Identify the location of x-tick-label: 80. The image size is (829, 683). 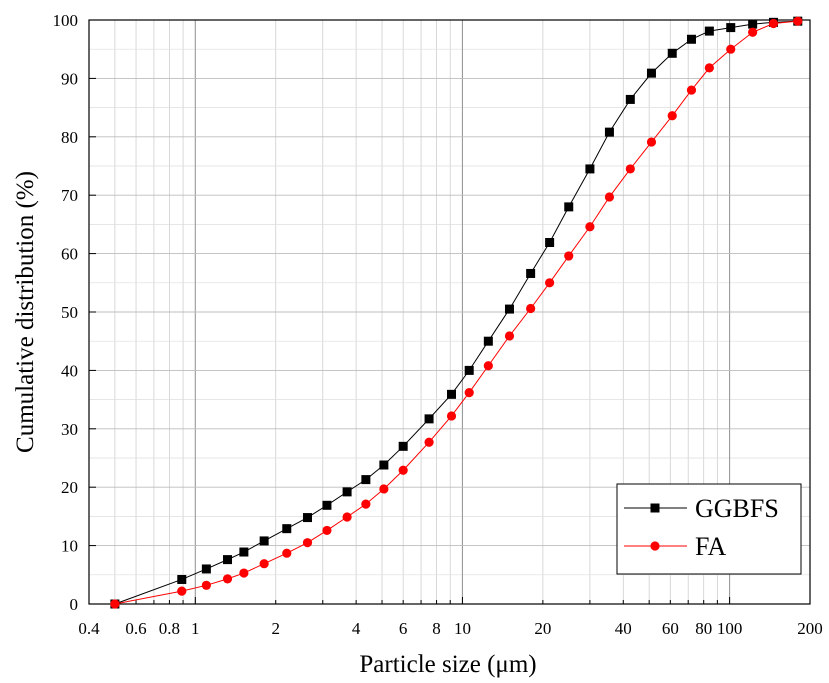
(703, 628).